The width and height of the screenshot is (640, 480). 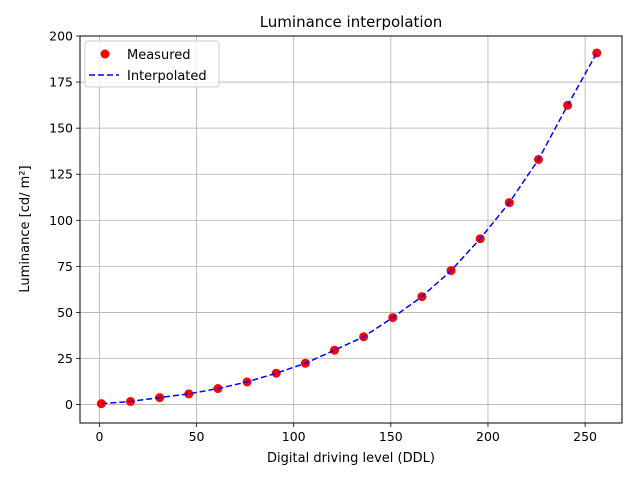 I want to click on y-tick-label: 25, so click(x=65, y=358).